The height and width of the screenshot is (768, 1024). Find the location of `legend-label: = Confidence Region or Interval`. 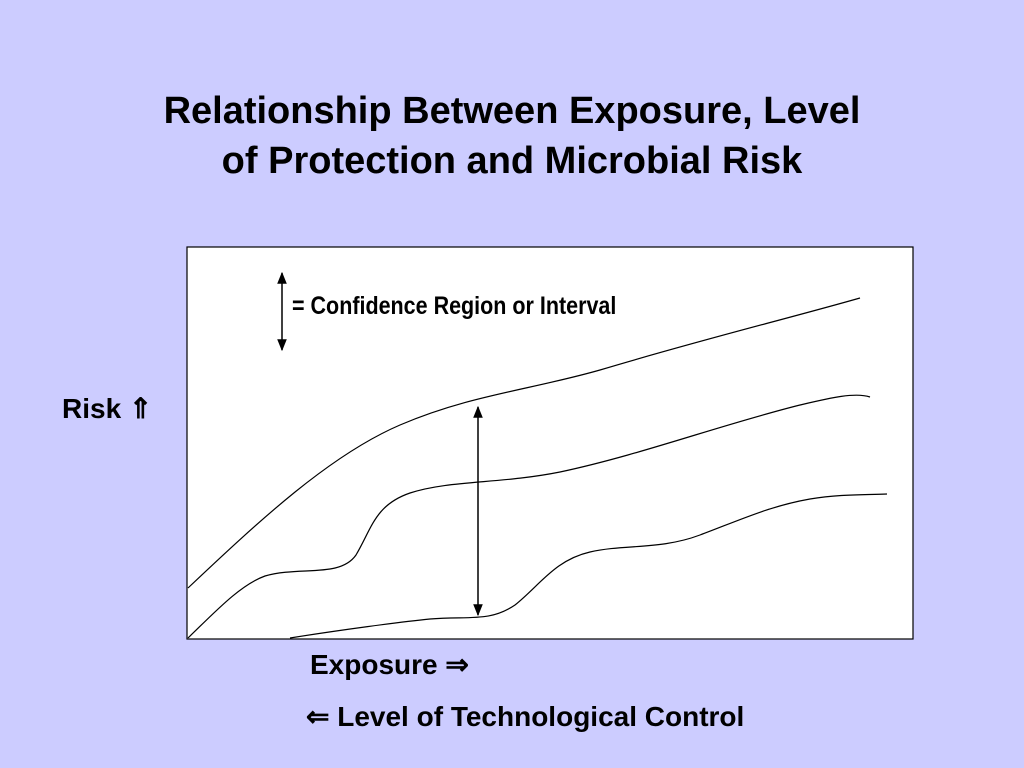

legend-label: = Confidence Region or Interval is located at coordinates (454, 306).